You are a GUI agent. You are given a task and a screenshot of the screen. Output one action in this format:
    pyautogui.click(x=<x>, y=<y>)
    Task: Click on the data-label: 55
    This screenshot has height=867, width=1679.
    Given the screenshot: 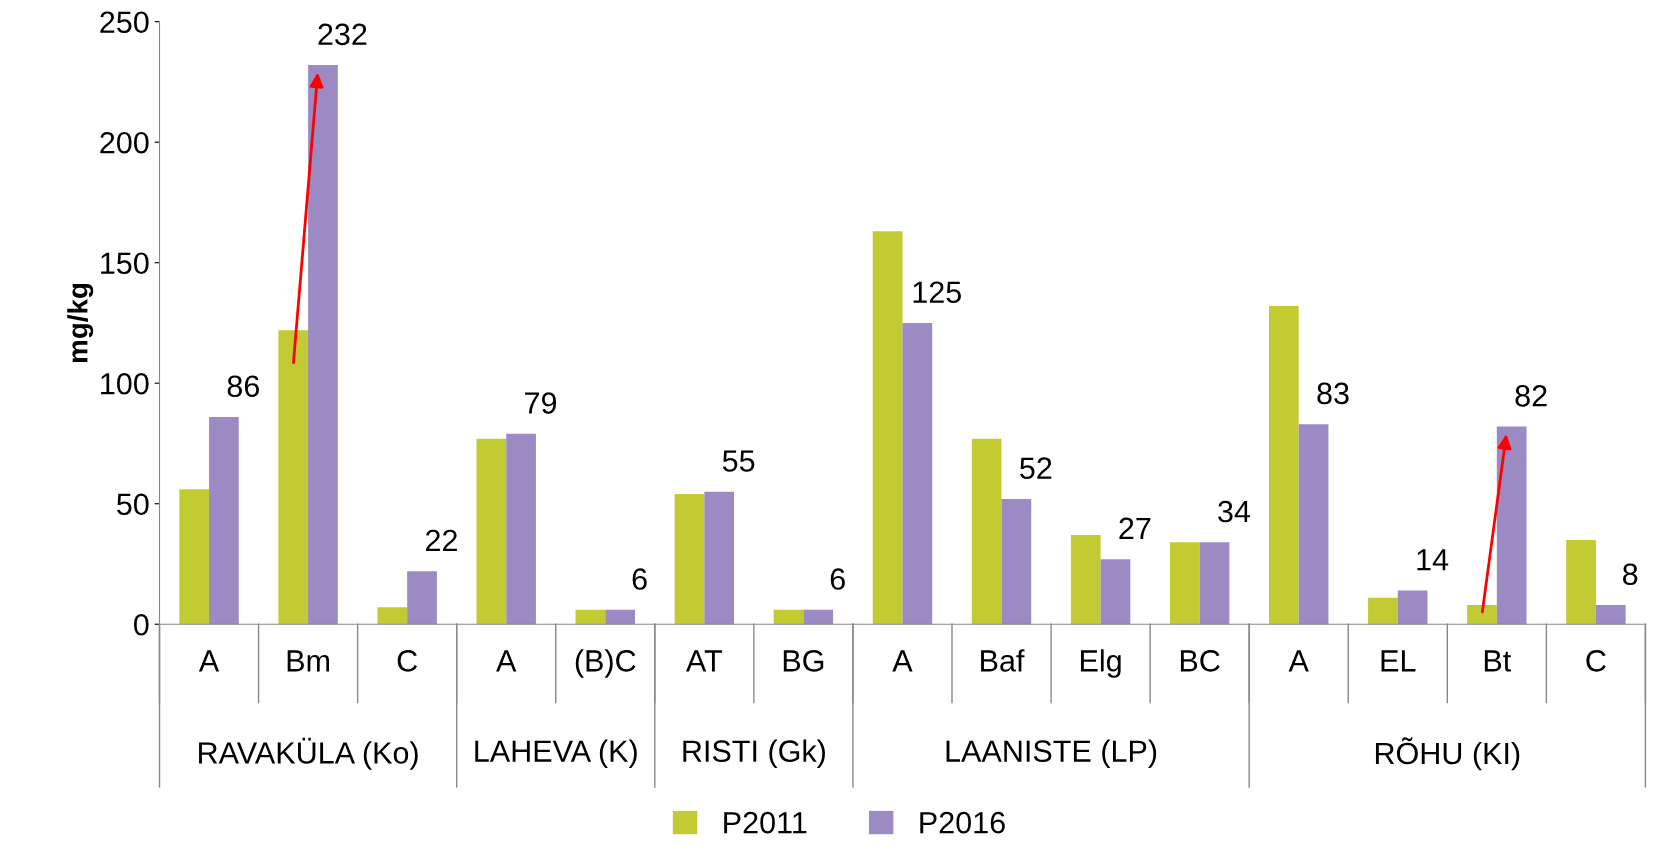 What is the action you would take?
    pyautogui.click(x=738, y=461)
    